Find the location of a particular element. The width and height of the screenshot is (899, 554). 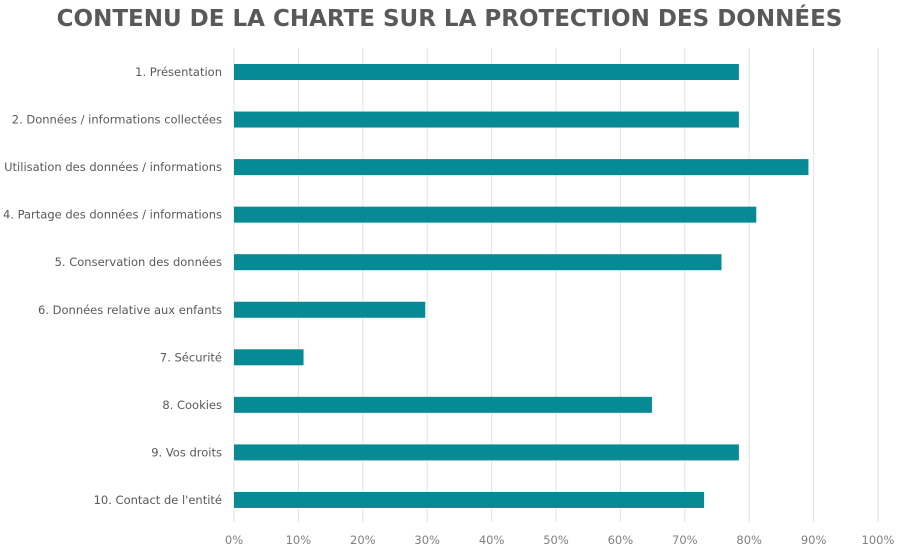

x-tick-label: 100% is located at coordinates (878, 540).